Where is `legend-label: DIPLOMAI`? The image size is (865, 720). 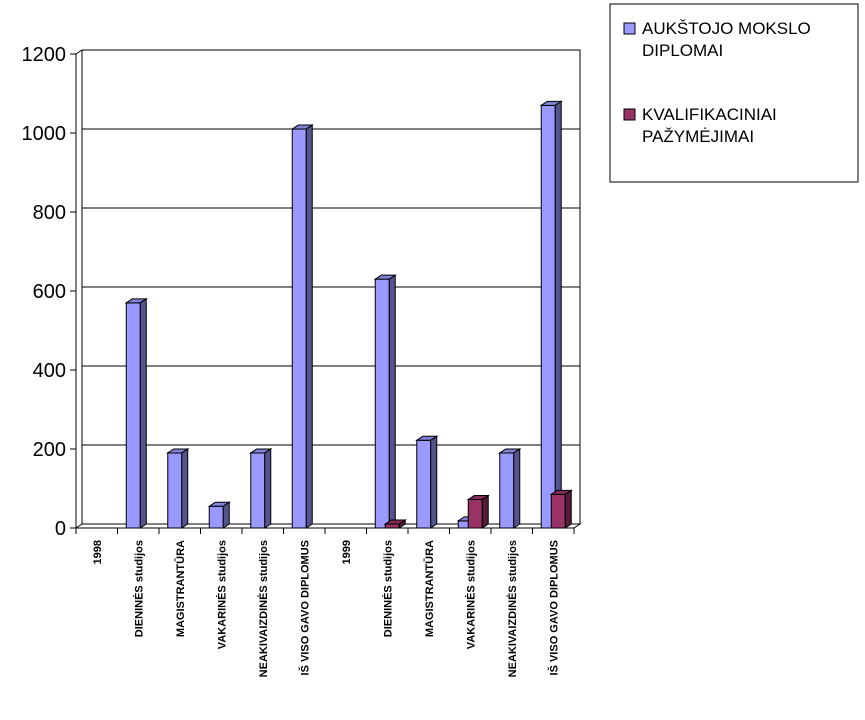
legend-label: DIPLOMAI is located at coordinates (682, 50).